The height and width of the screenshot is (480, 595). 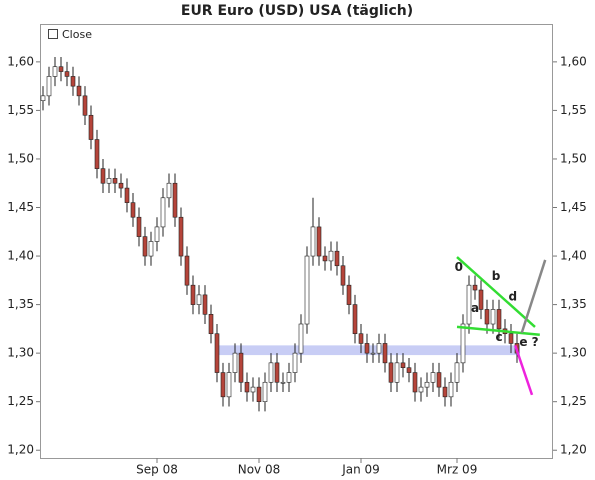 What do you see at coordinates (528, 342) in the screenshot?
I see `wave-label: e ?` at bounding box center [528, 342].